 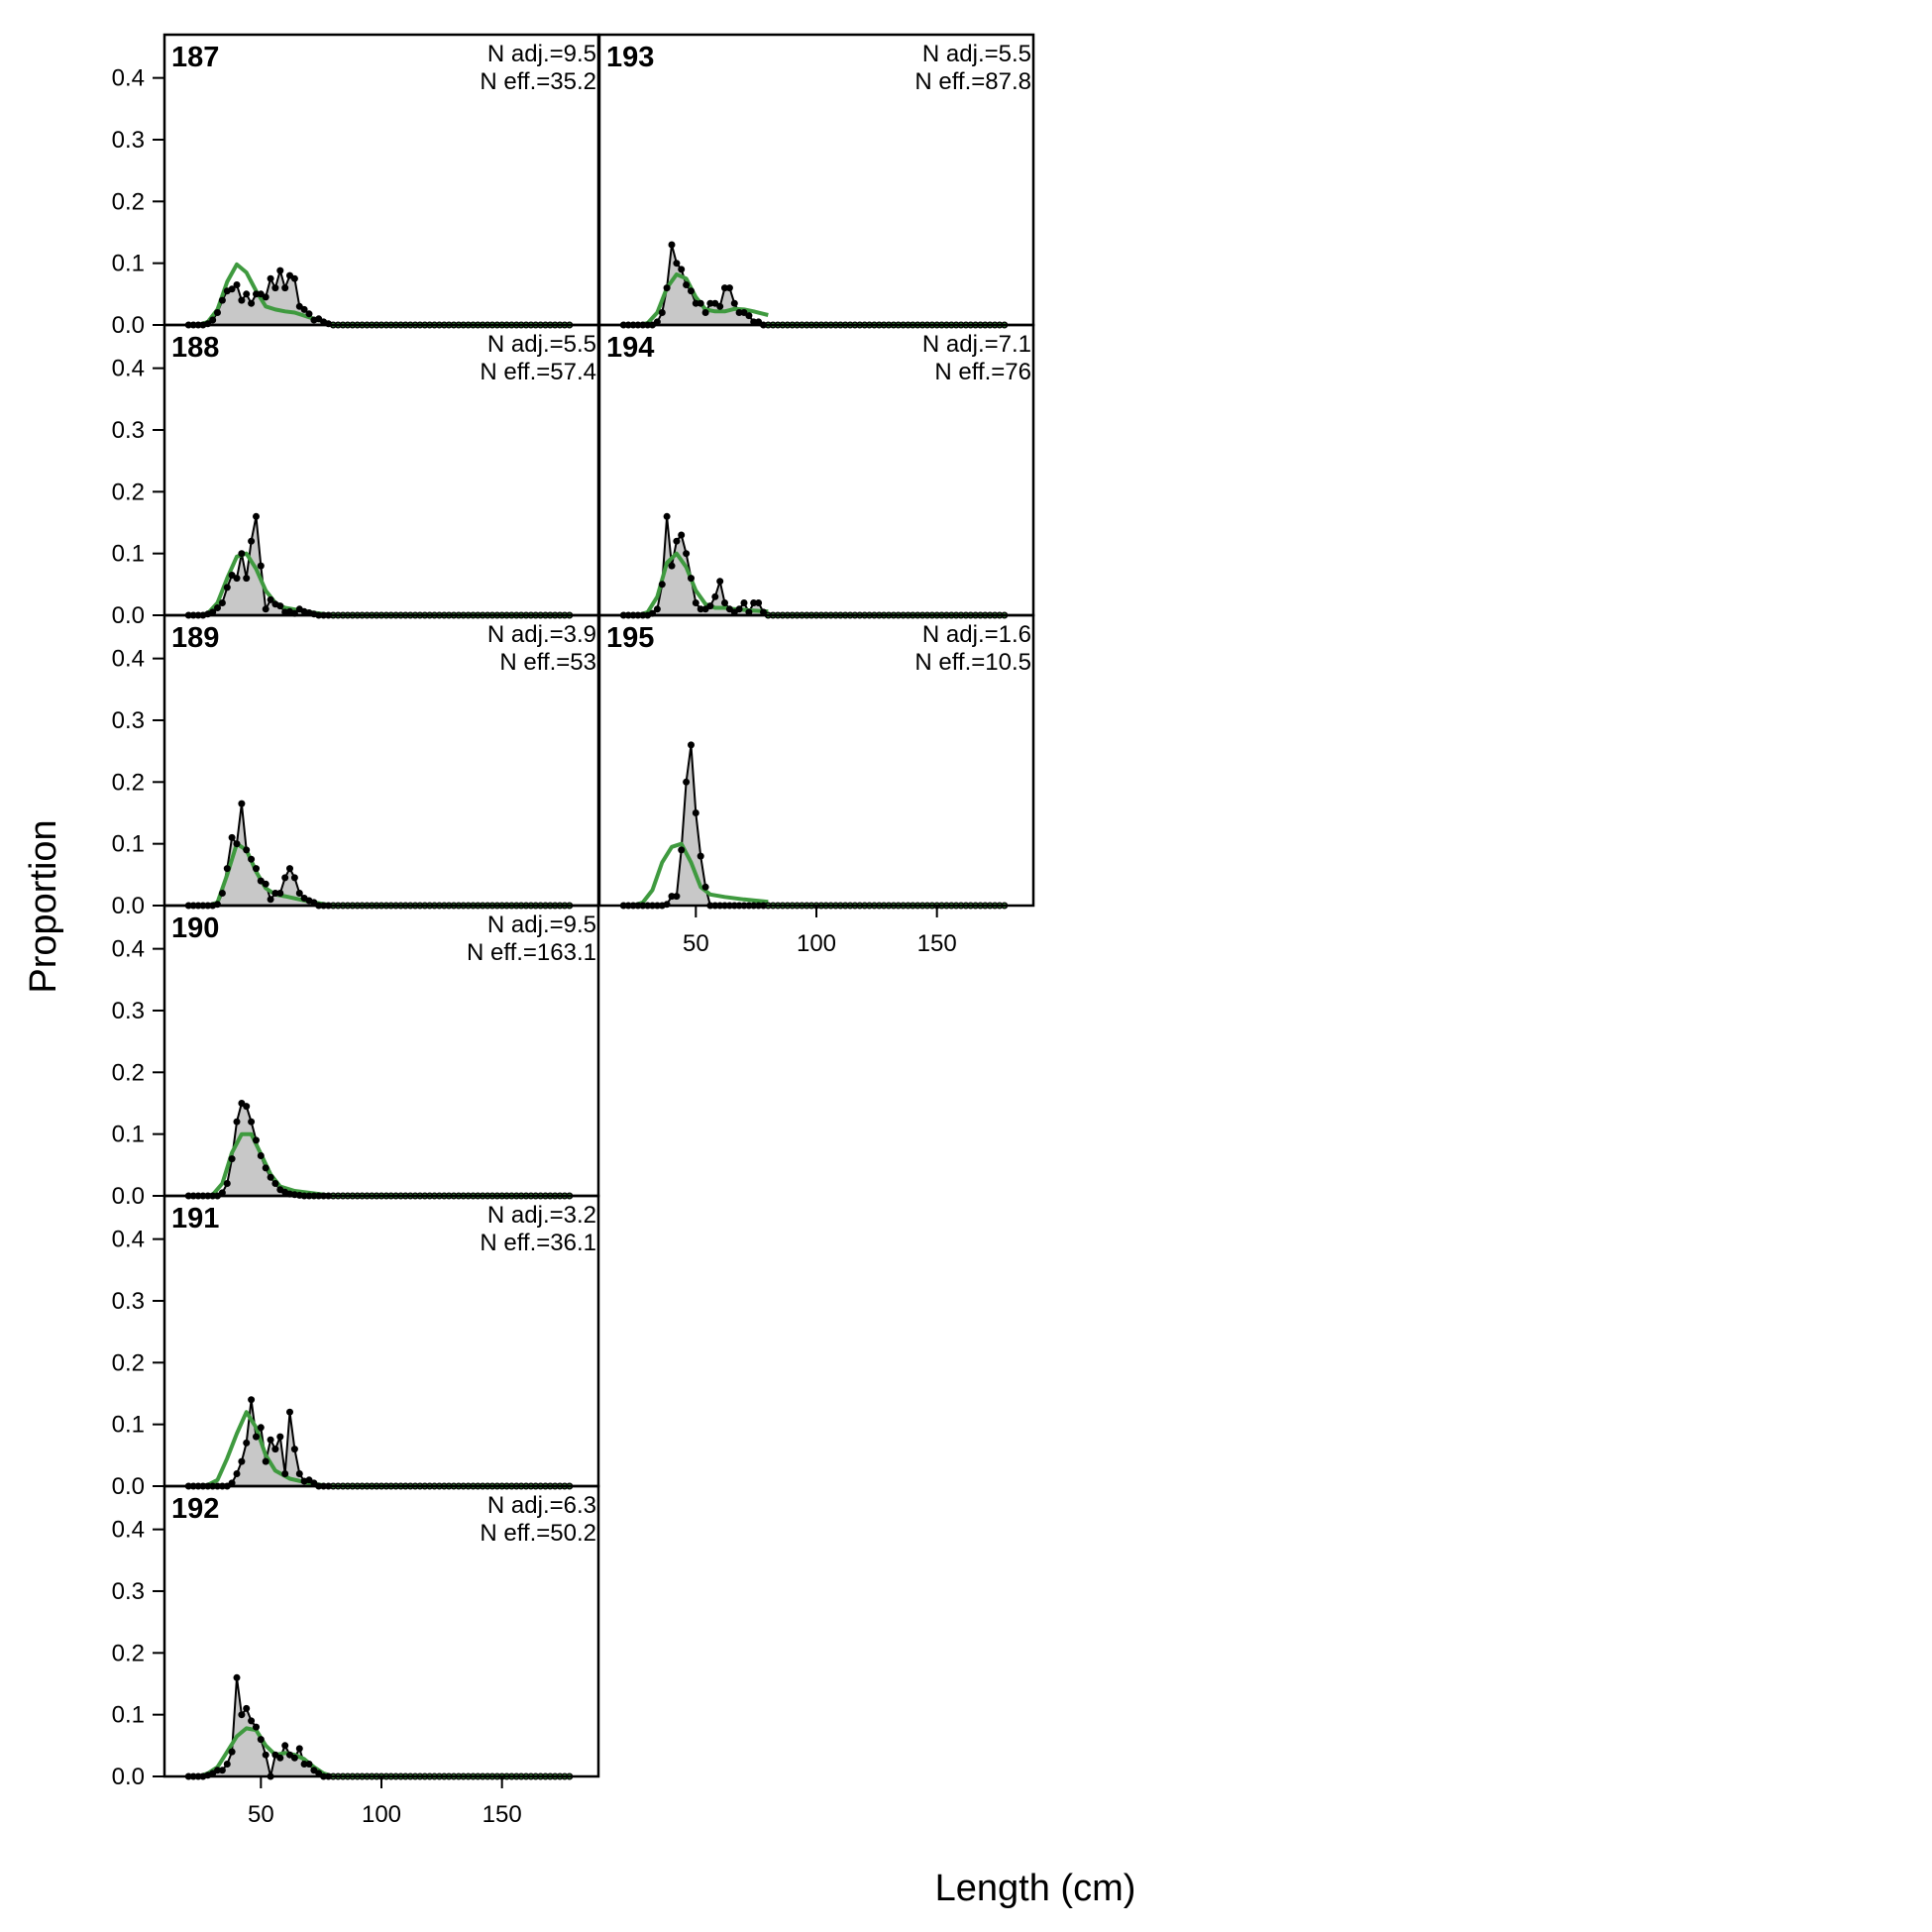 What do you see at coordinates (356, 766) in the screenshot?
I see `panel-189: 189 N adj.=3.9N eff.=53 0.0 0.1 0.2 0.3 0.4` at bounding box center [356, 766].